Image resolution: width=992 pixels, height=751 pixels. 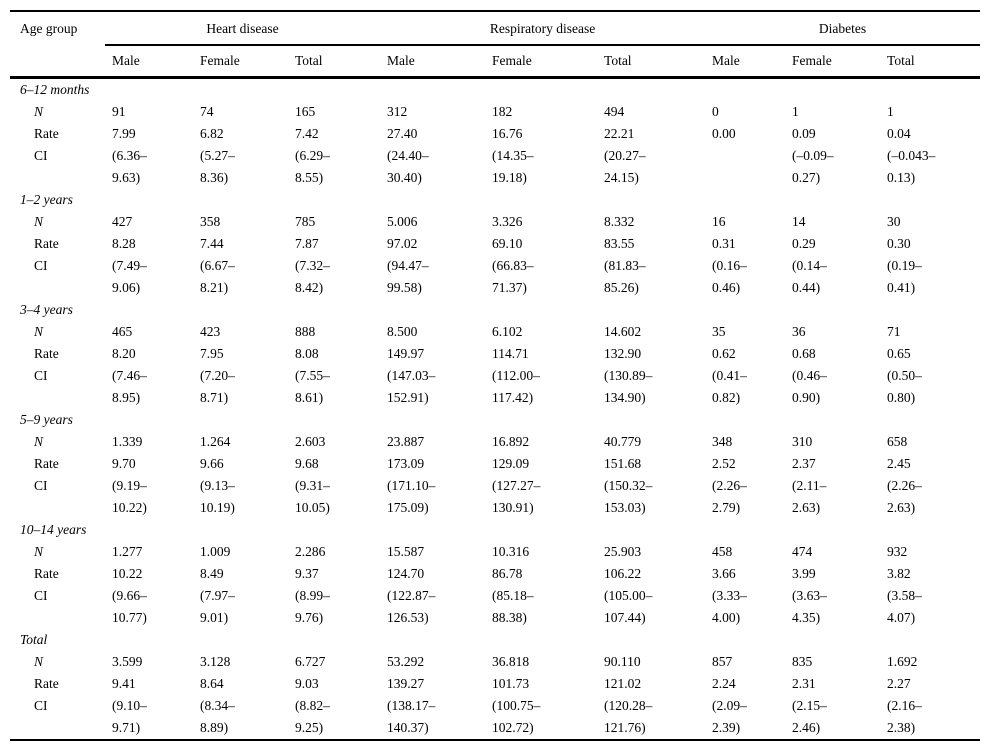 What do you see at coordinates (513, 166) in the screenshot?
I see `ci-value-cell: (14.35– 19.18)` at bounding box center [513, 166].